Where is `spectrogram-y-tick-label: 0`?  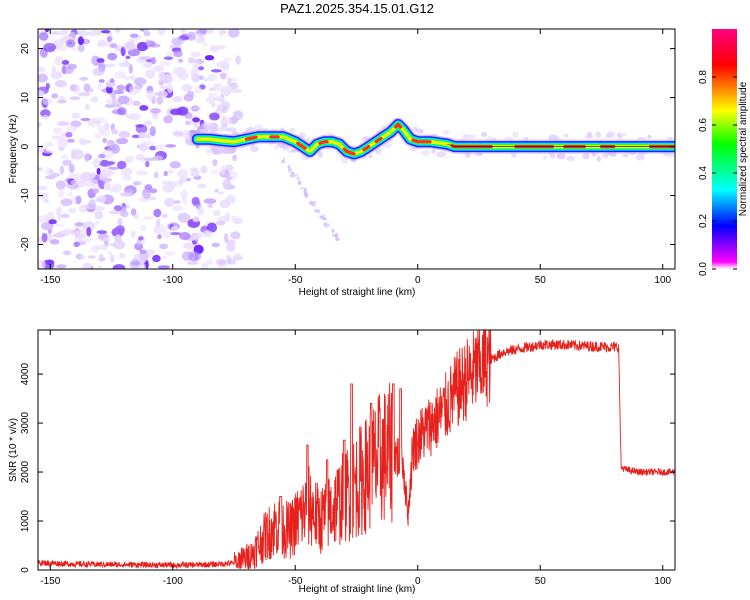
spectrogram-y-tick-label: 0 is located at coordinates (25, 146).